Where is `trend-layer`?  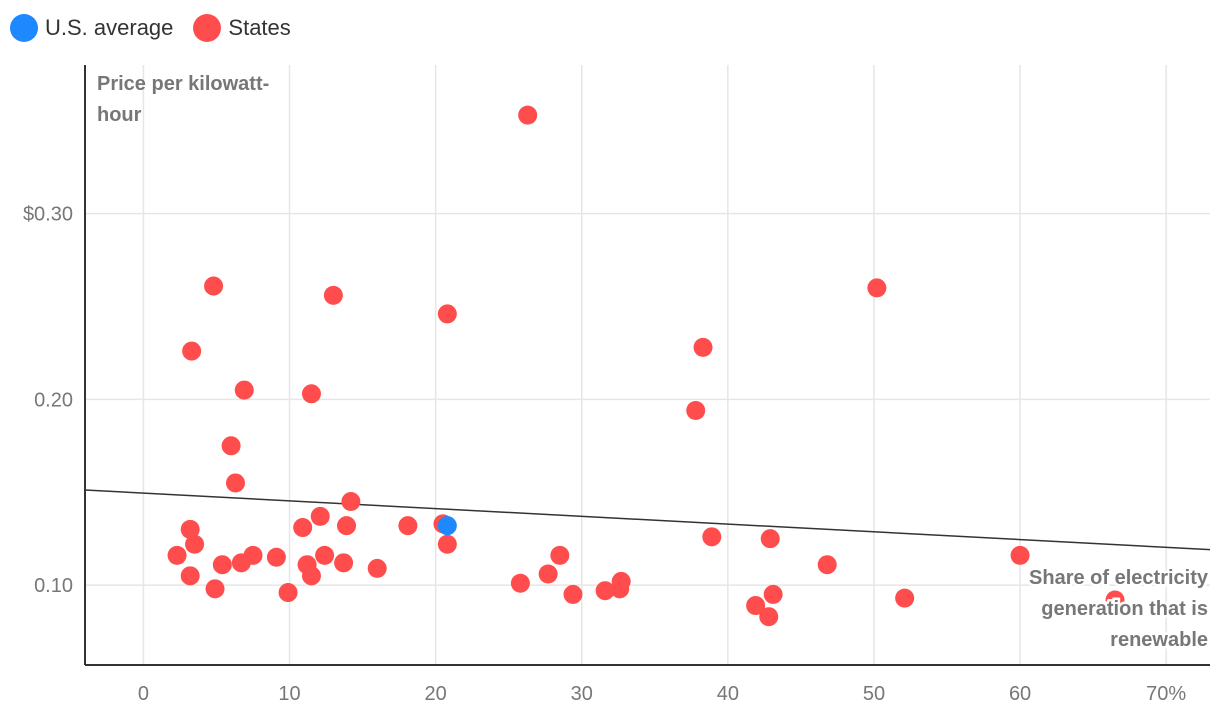 trend-layer is located at coordinates (647, 520).